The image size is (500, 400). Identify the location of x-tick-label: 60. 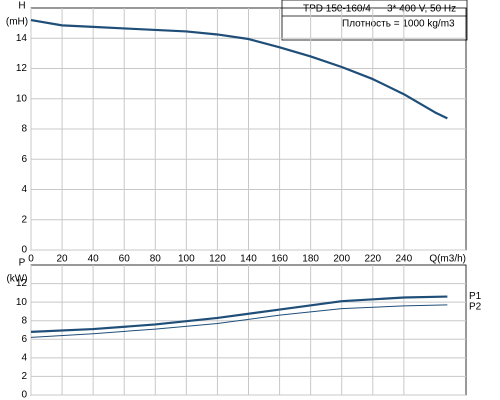
(125, 259).